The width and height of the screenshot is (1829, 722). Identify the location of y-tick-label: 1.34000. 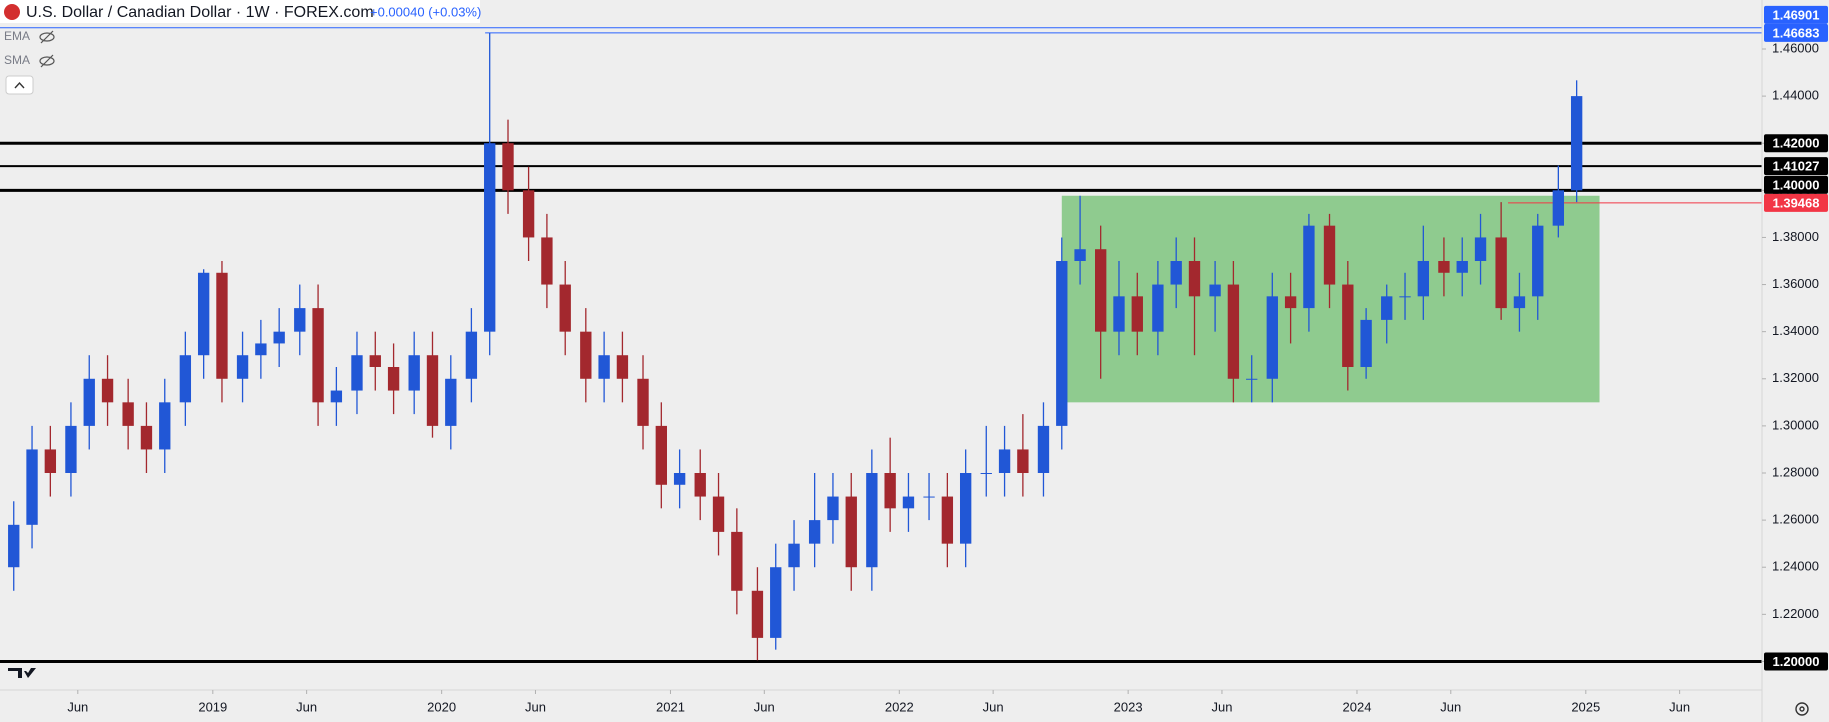
(1795, 330).